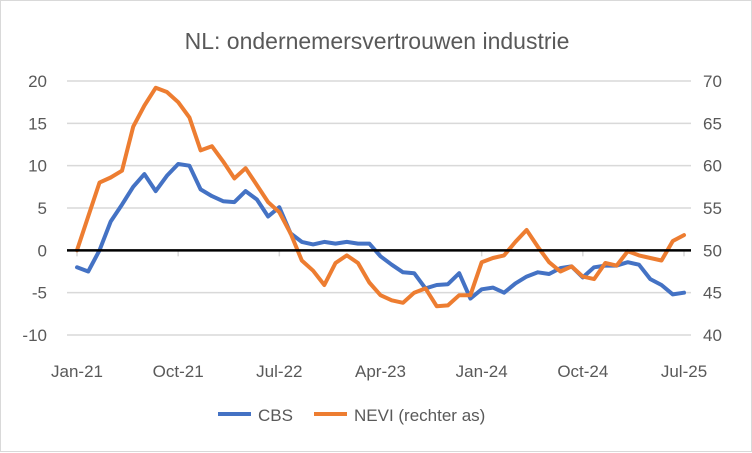  What do you see at coordinates (351, 415) in the screenshot?
I see `legend: CBS NEVI (rechter as)` at bounding box center [351, 415].